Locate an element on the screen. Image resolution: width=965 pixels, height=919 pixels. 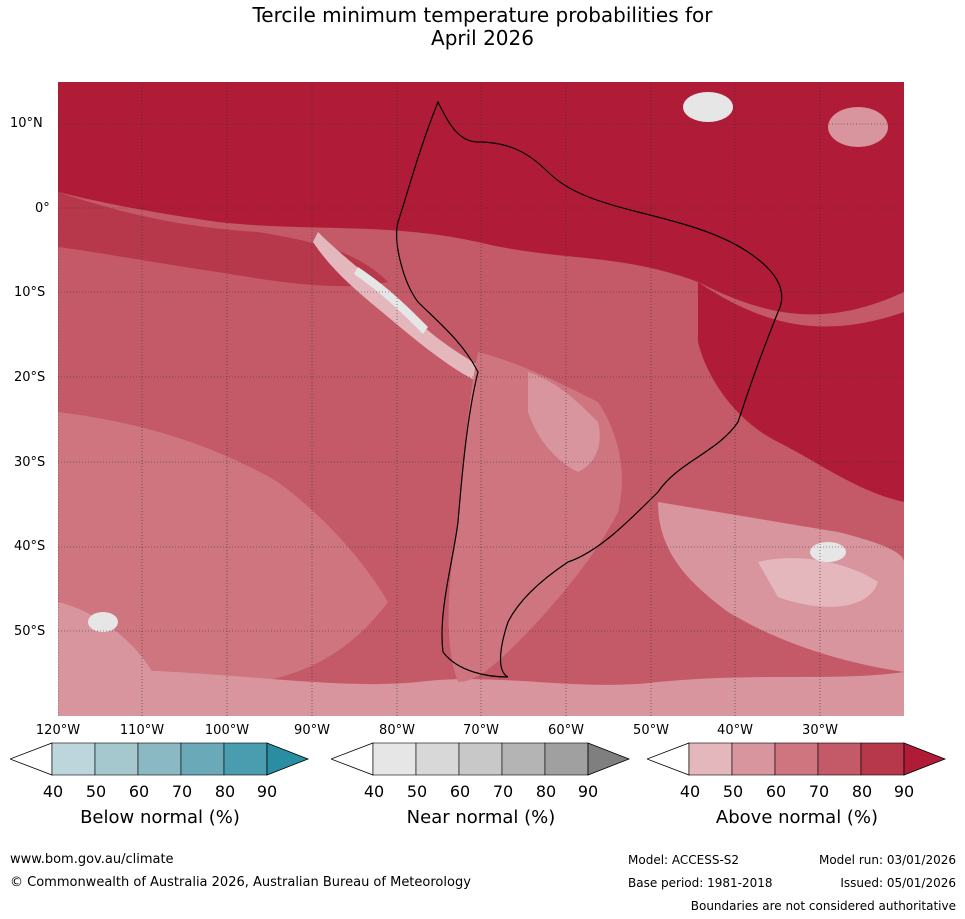
lat-label-10s: 10°S is located at coordinates (30, 292).